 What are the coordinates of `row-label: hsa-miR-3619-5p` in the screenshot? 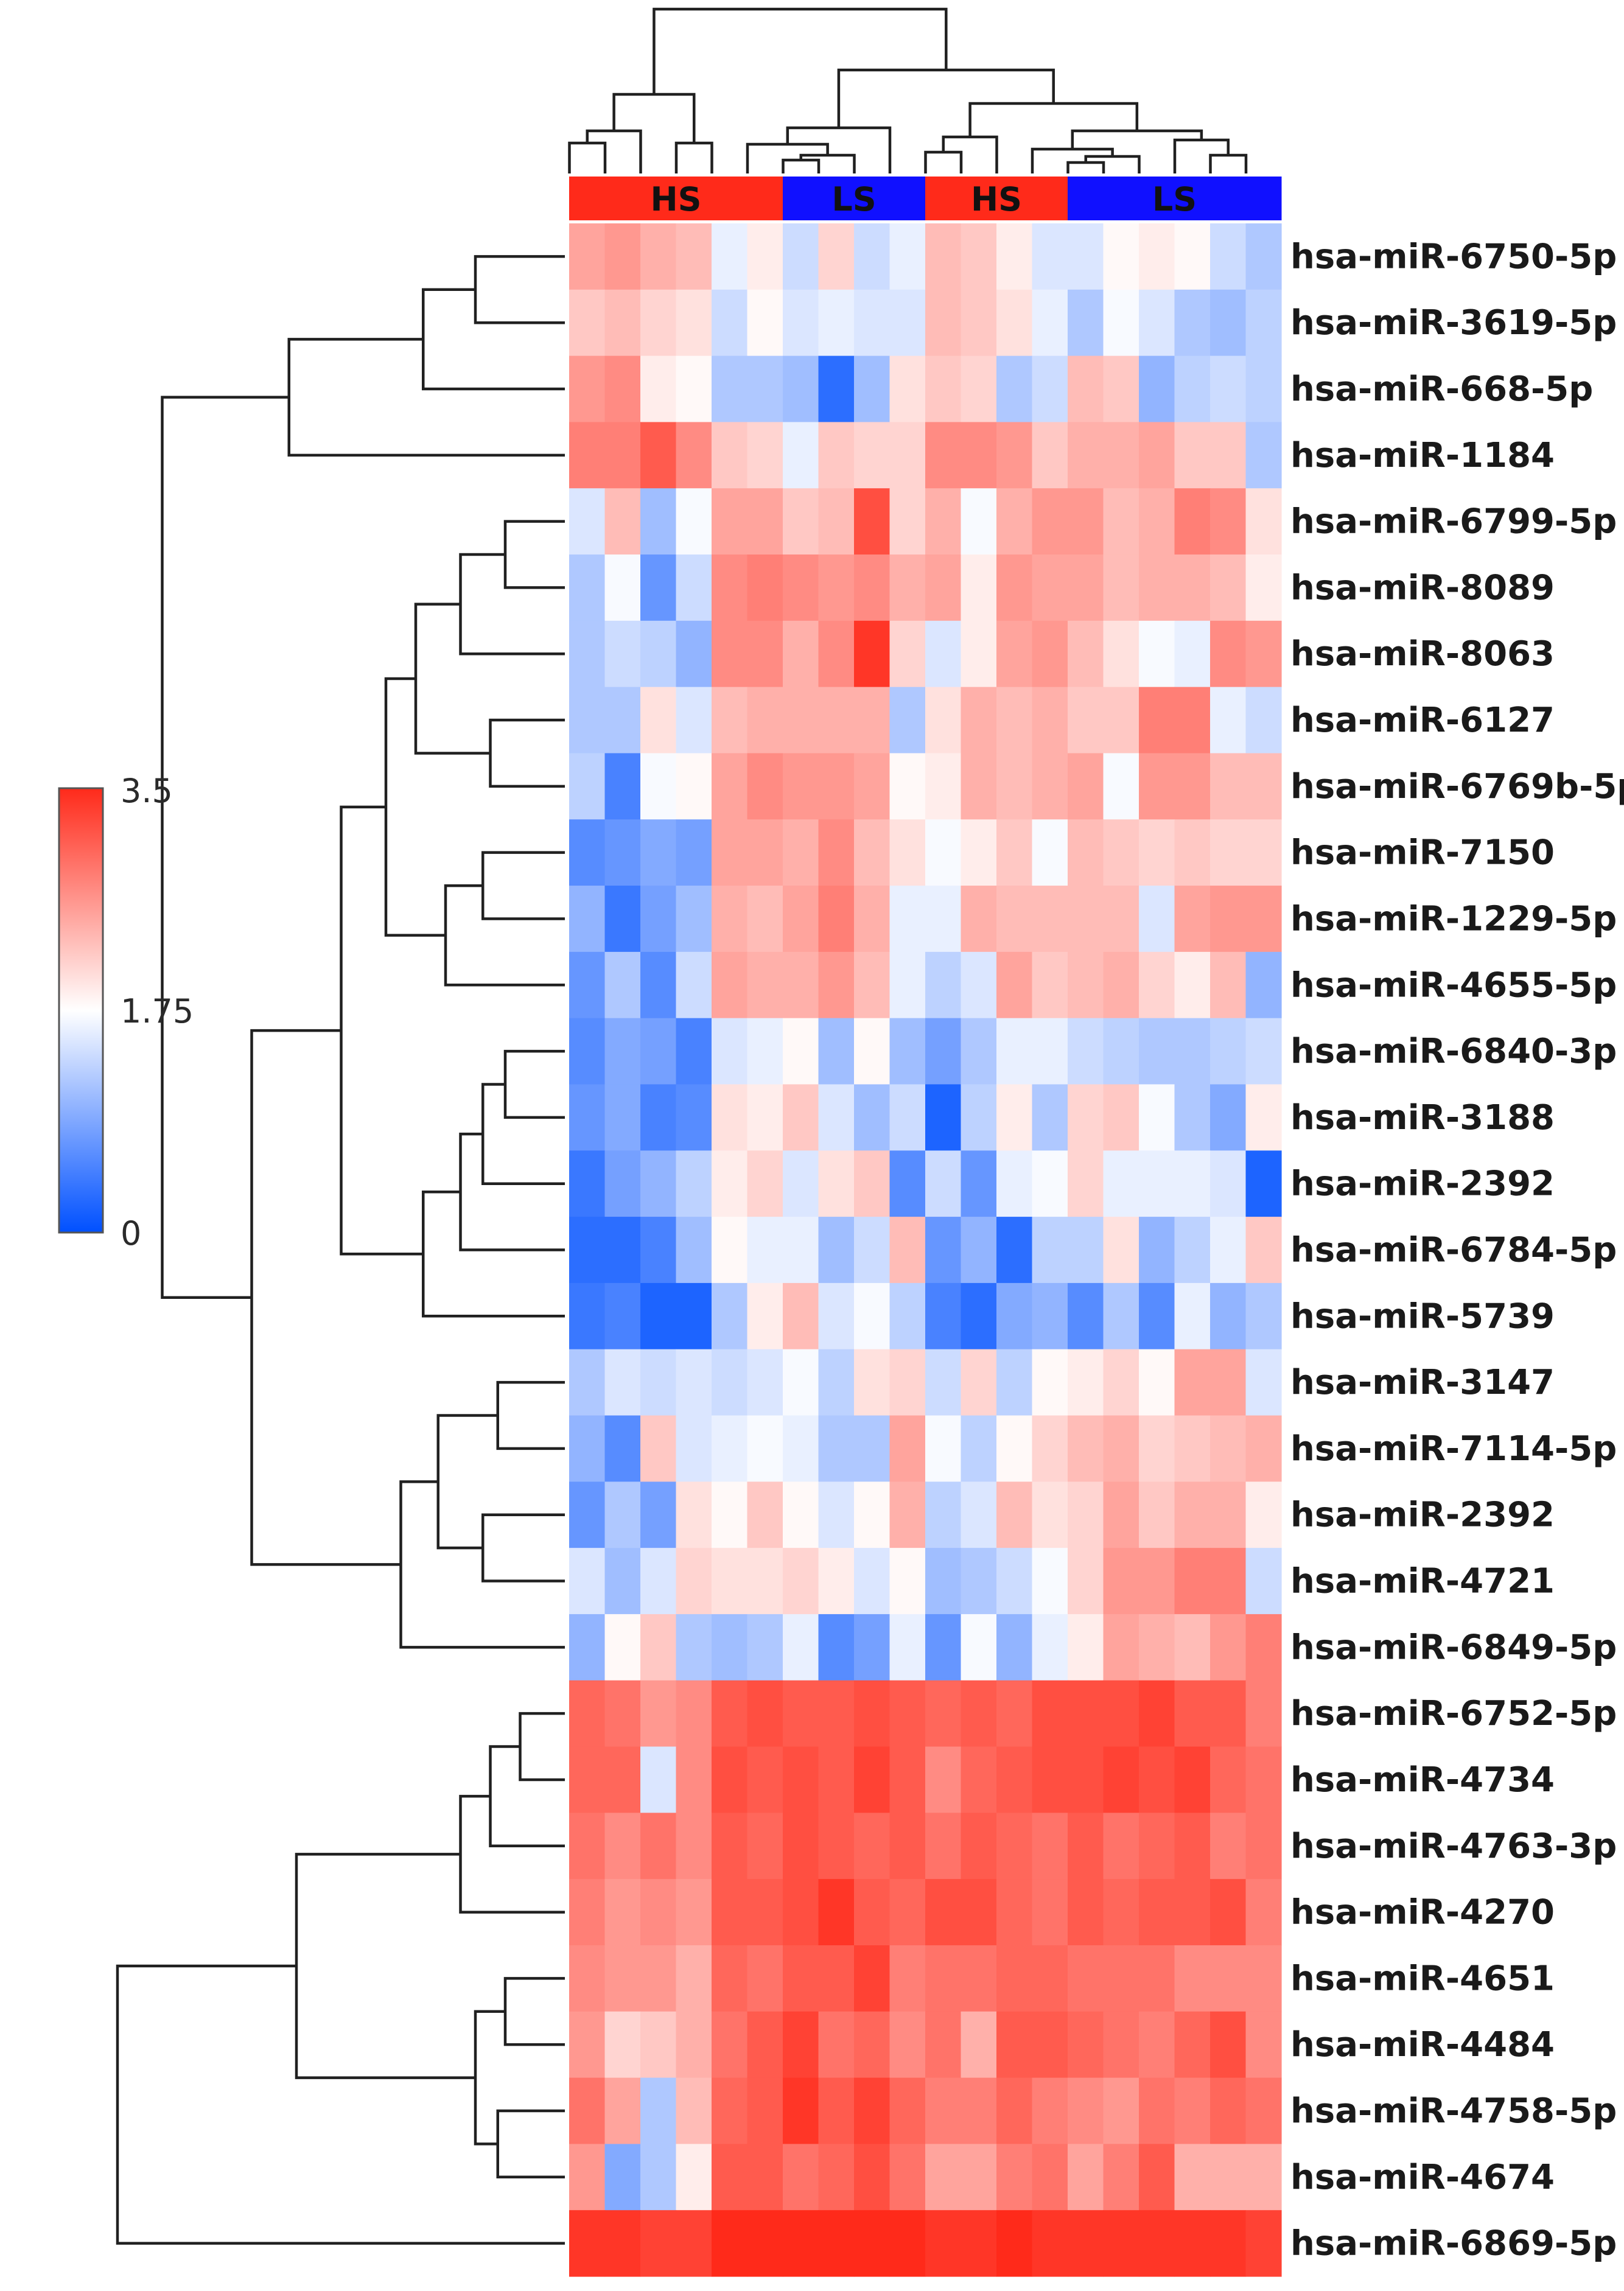 It's located at (1453, 323).